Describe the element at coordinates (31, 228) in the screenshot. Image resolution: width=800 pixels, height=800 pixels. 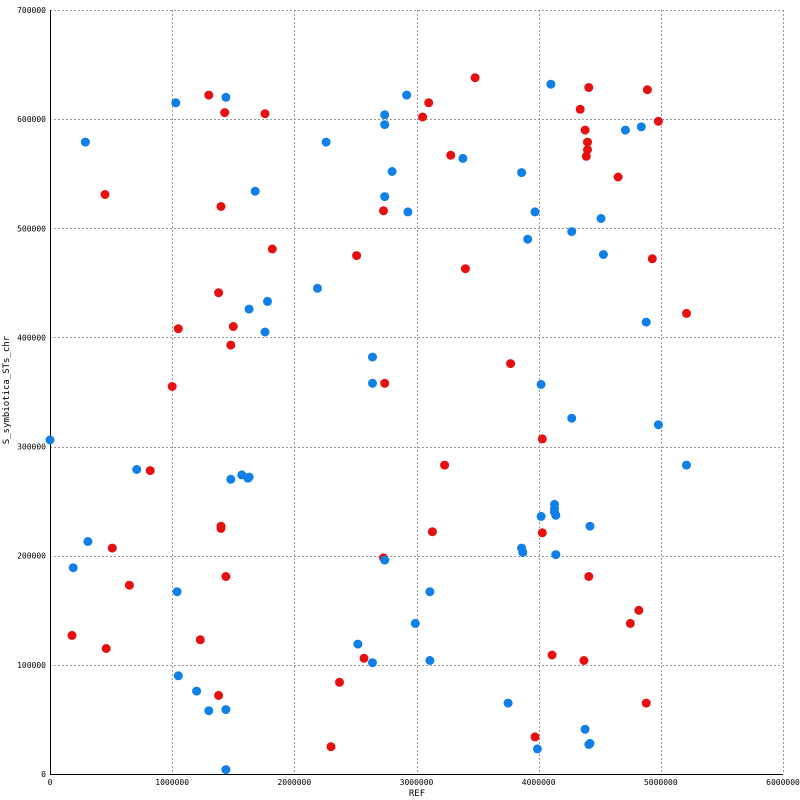
I see `y-tick-label: 500000` at that location.